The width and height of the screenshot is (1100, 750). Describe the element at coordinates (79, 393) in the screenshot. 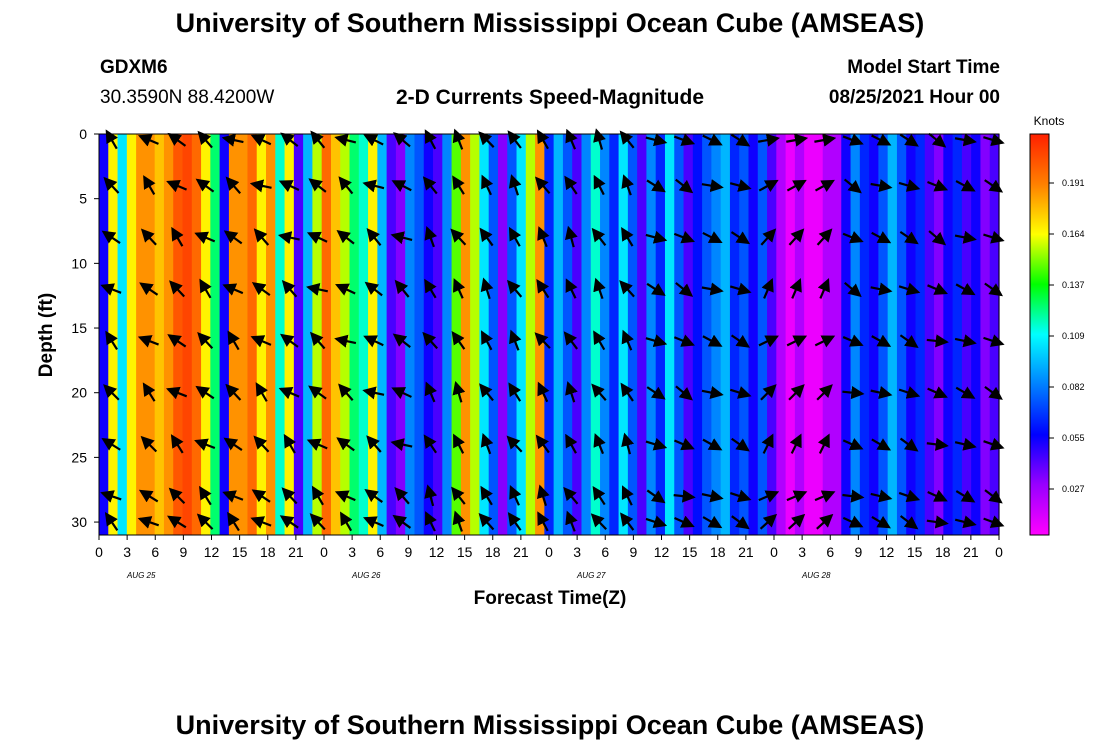

I see `y-tick-label: 20` at that location.